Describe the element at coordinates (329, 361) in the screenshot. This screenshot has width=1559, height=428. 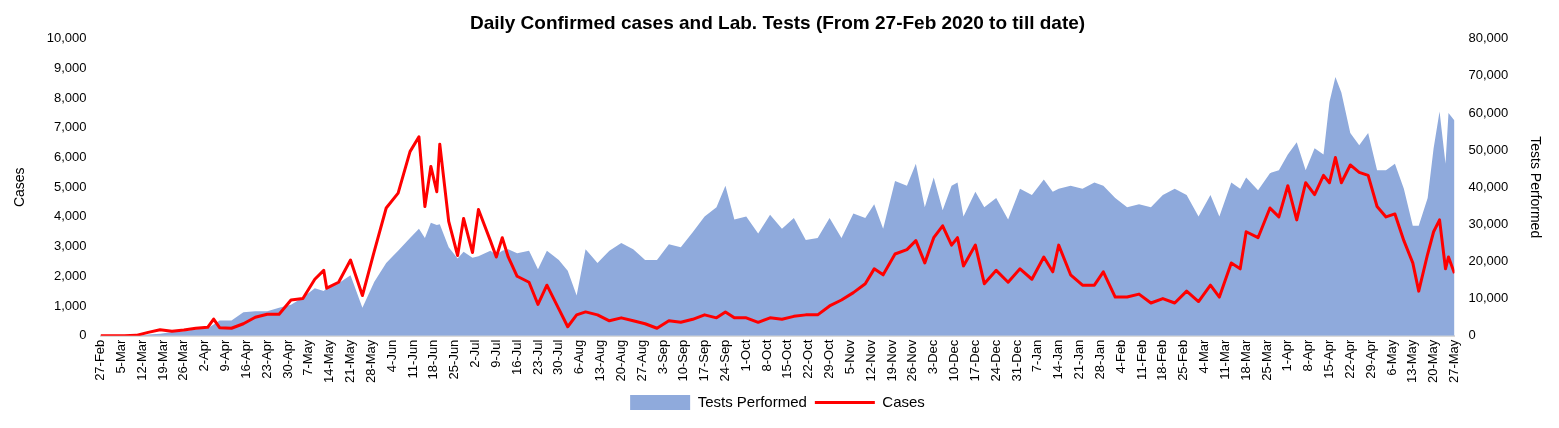
I see `x-tick-label: 14-May` at that location.